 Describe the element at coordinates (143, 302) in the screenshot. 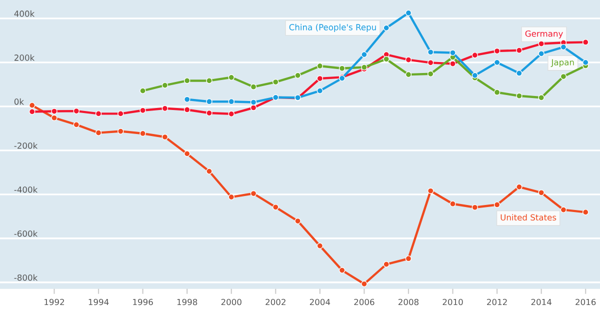

I see `x-tick-label: 1996` at that location.